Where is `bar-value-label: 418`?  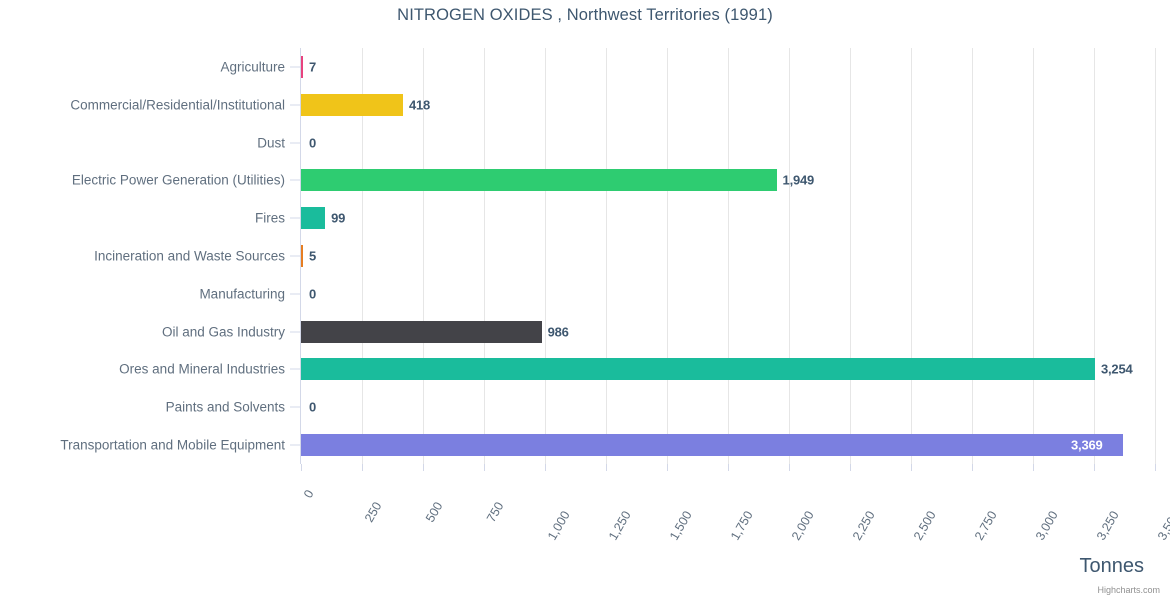 bar-value-label: 418 is located at coordinates (419, 105).